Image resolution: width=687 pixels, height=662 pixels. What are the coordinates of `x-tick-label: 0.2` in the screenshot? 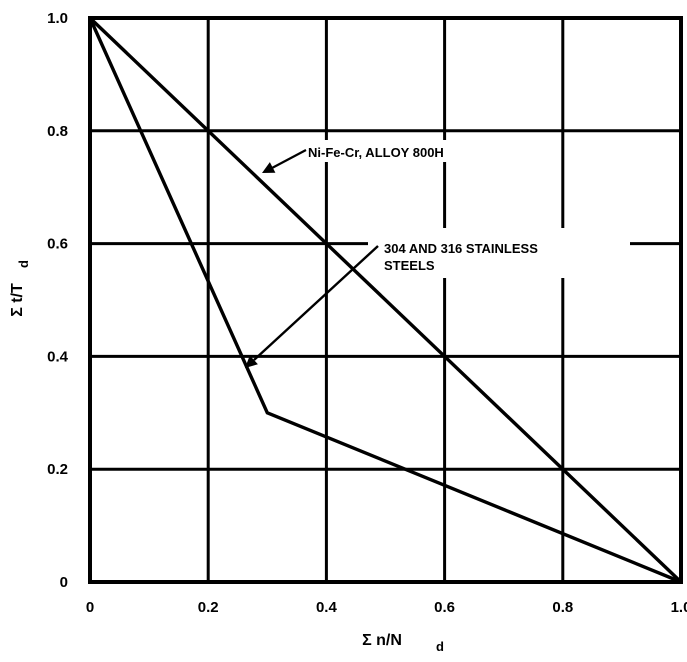 It's located at (208, 607).